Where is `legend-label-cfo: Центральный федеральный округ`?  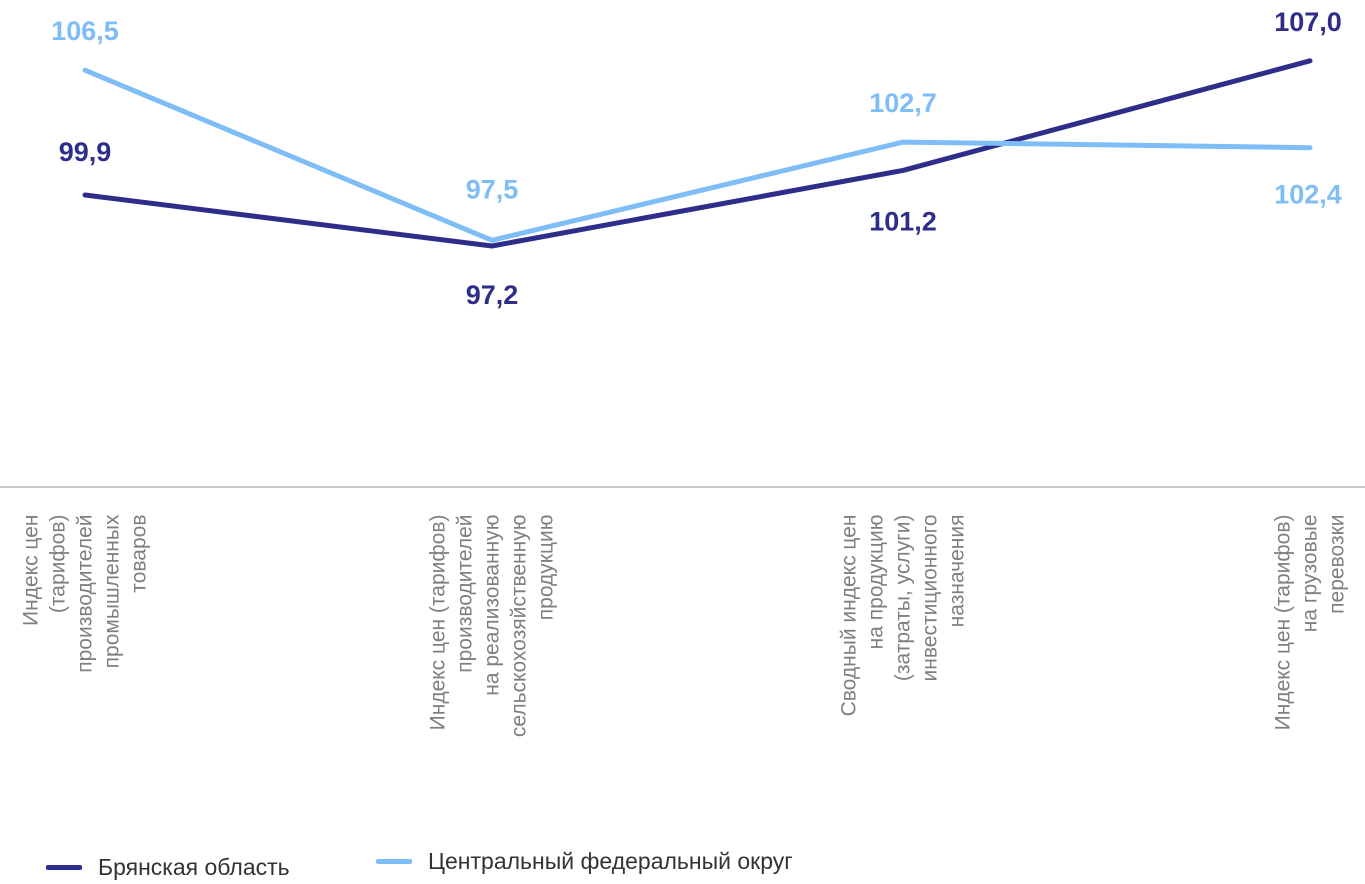
legend-label-cfo: Центральный федеральный округ is located at coordinates (610, 861).